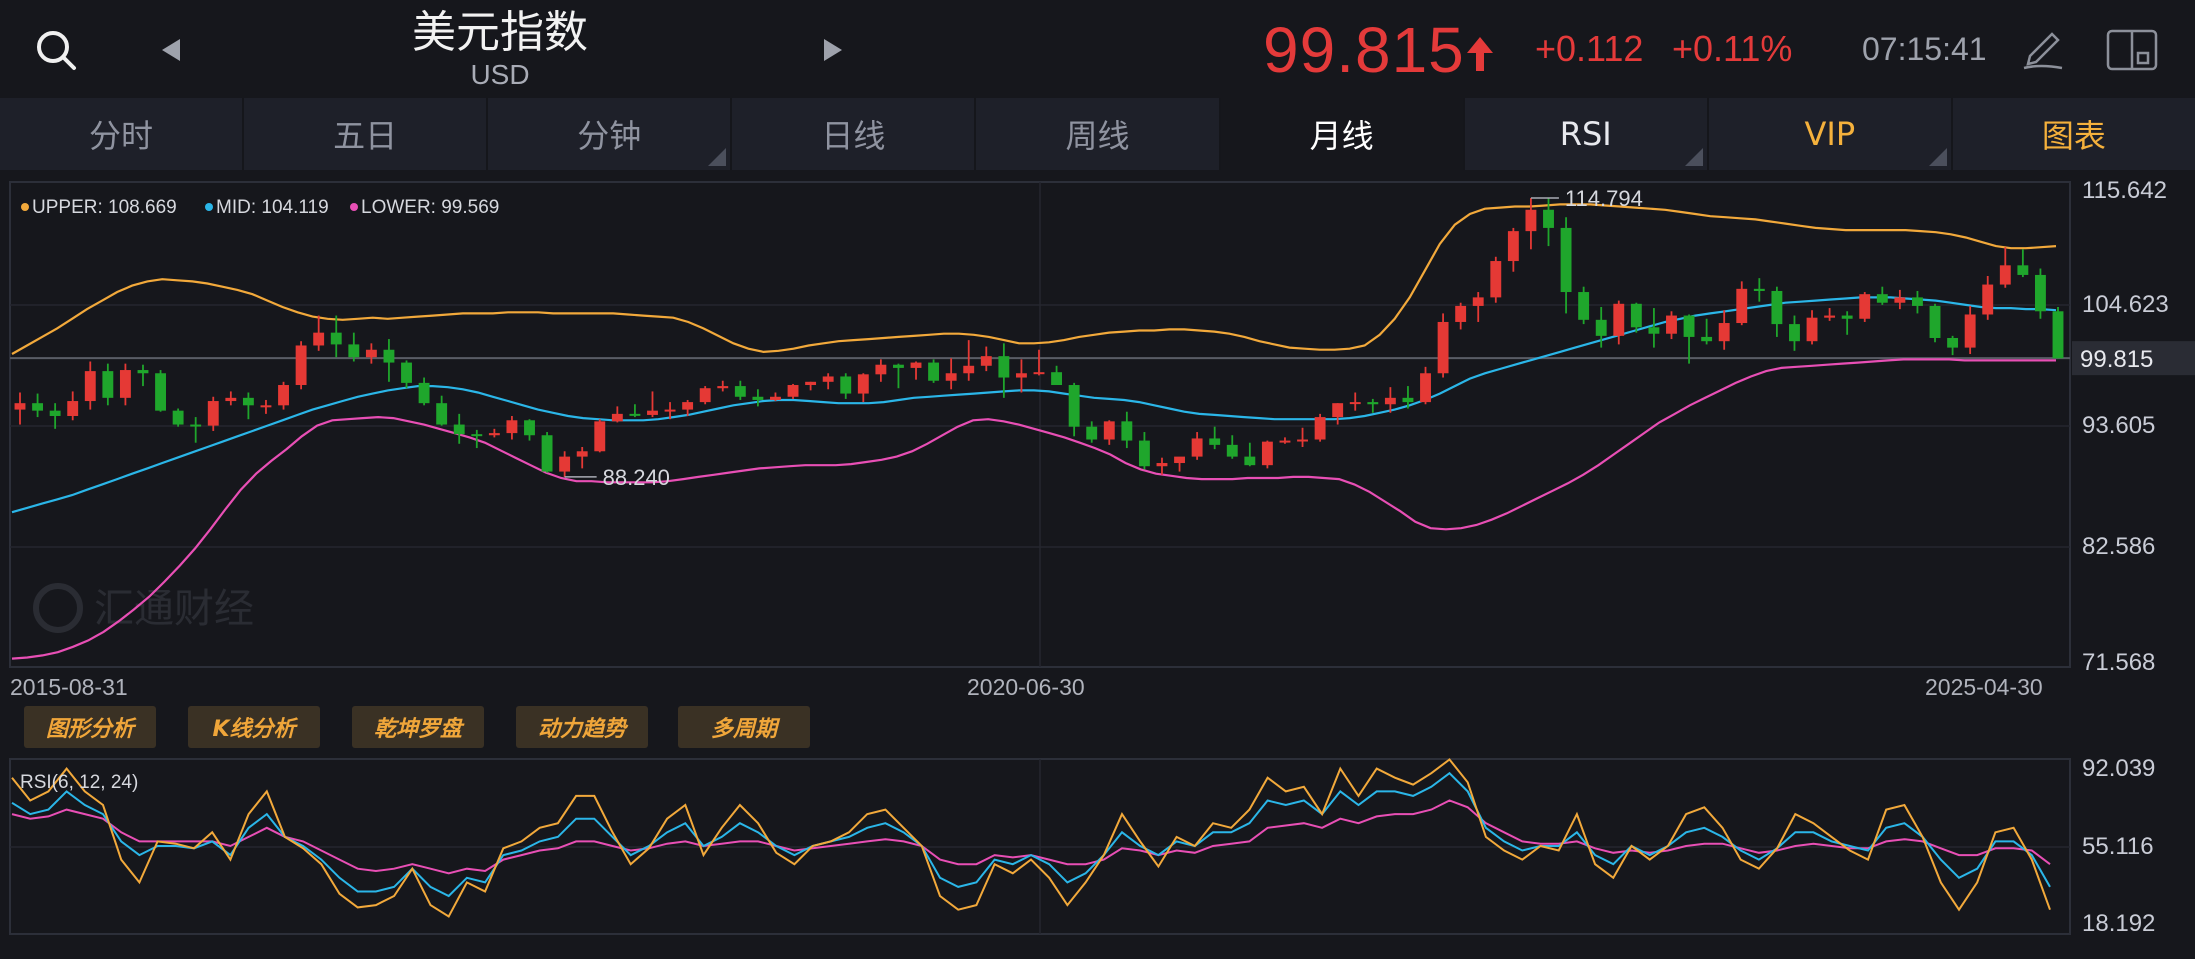  Describe the element at coordinates (1732, 48) in the screenshot. I see `price-change-percent: +0.11%` at that location.